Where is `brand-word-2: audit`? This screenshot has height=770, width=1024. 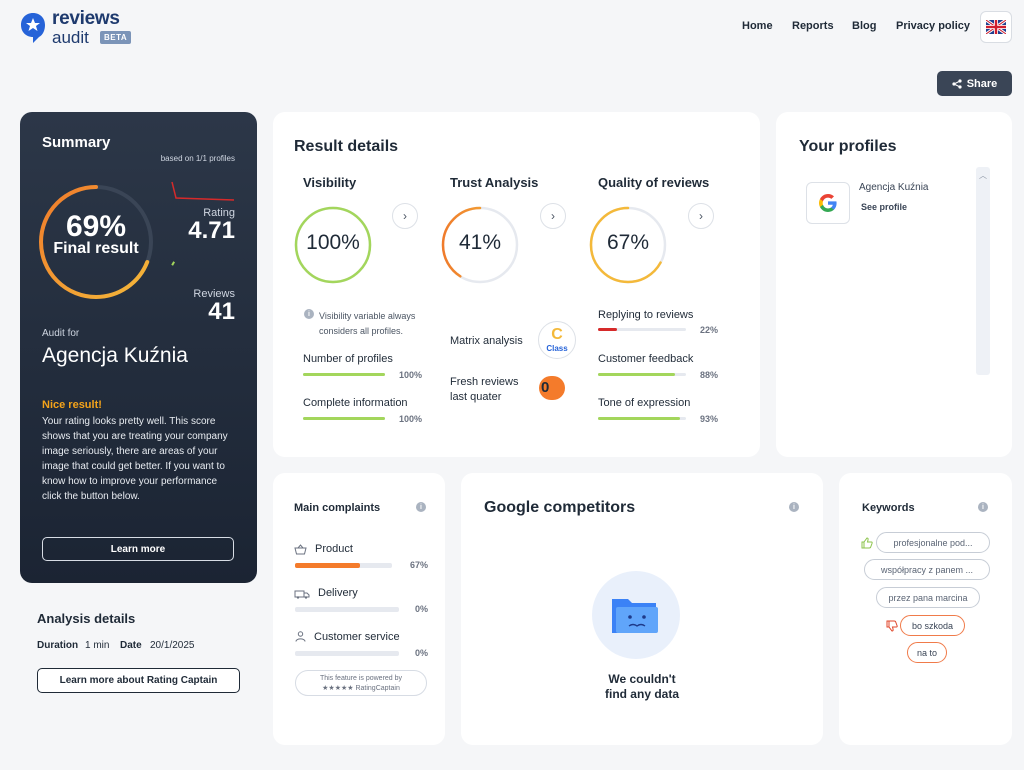 brand-word-2: audit is located at coordinates (70, 37).